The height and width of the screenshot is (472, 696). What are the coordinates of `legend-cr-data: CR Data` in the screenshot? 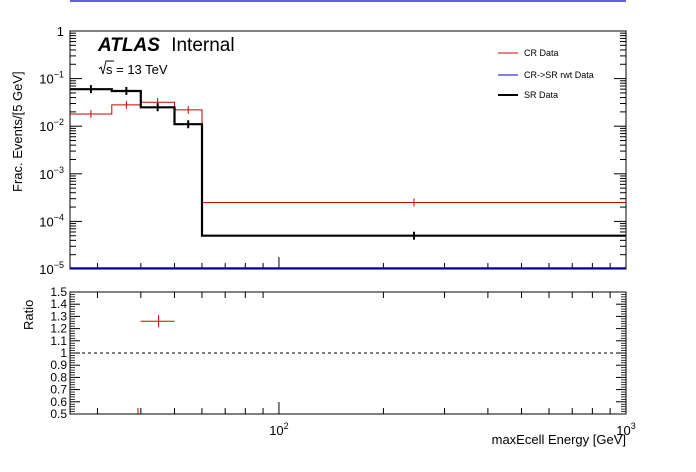 It's located at (541, 53).